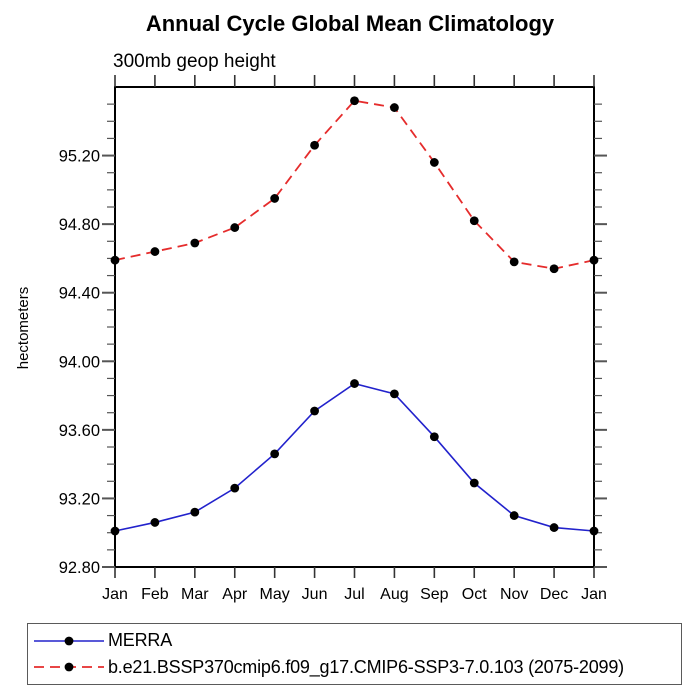 The image size is (700, 700). Describe the element at coordinates (474, 594) in the screenshot. I see `x-tick-label: Oct` at that location.